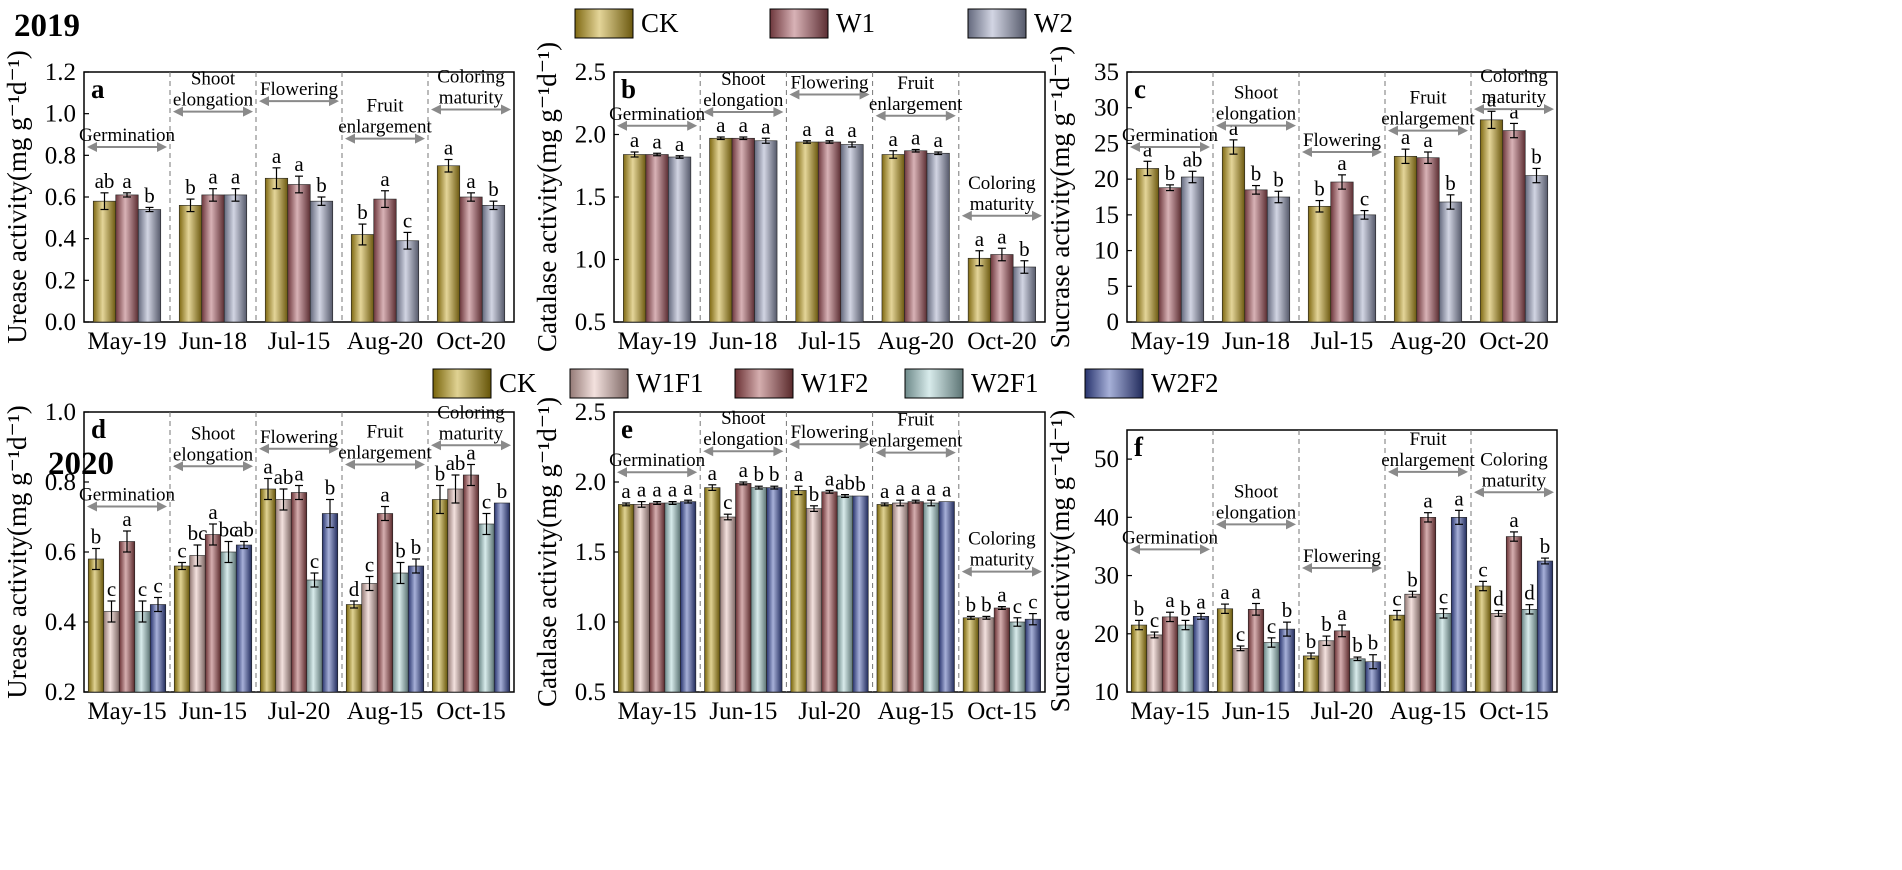 The height and width of the screenshot is (870, 1902). Describe the element at coordinates (213, 433) in the screenshot. I see `stage-label: Shoot` at that location.